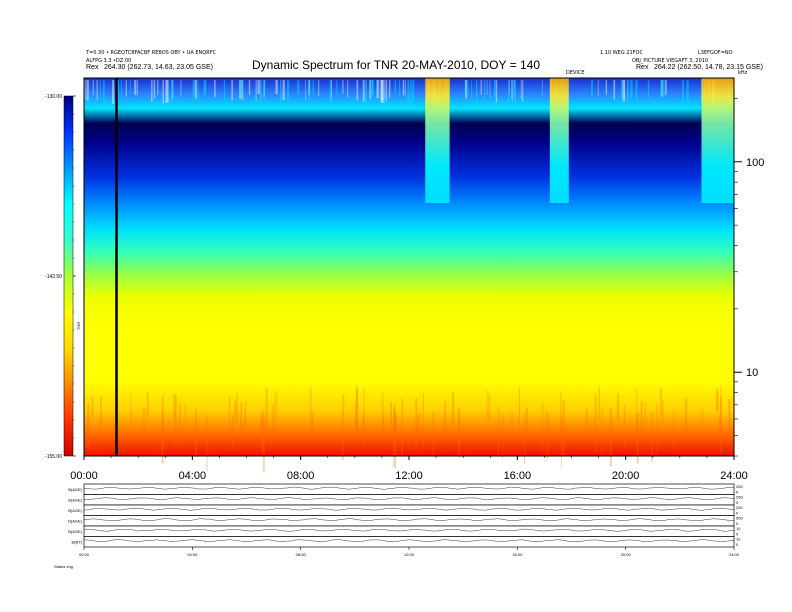 Image resolution: width=792 pixels, height=612 pixels. I want to click on panel-x-tick-label: 00:00, so click(84, 554).